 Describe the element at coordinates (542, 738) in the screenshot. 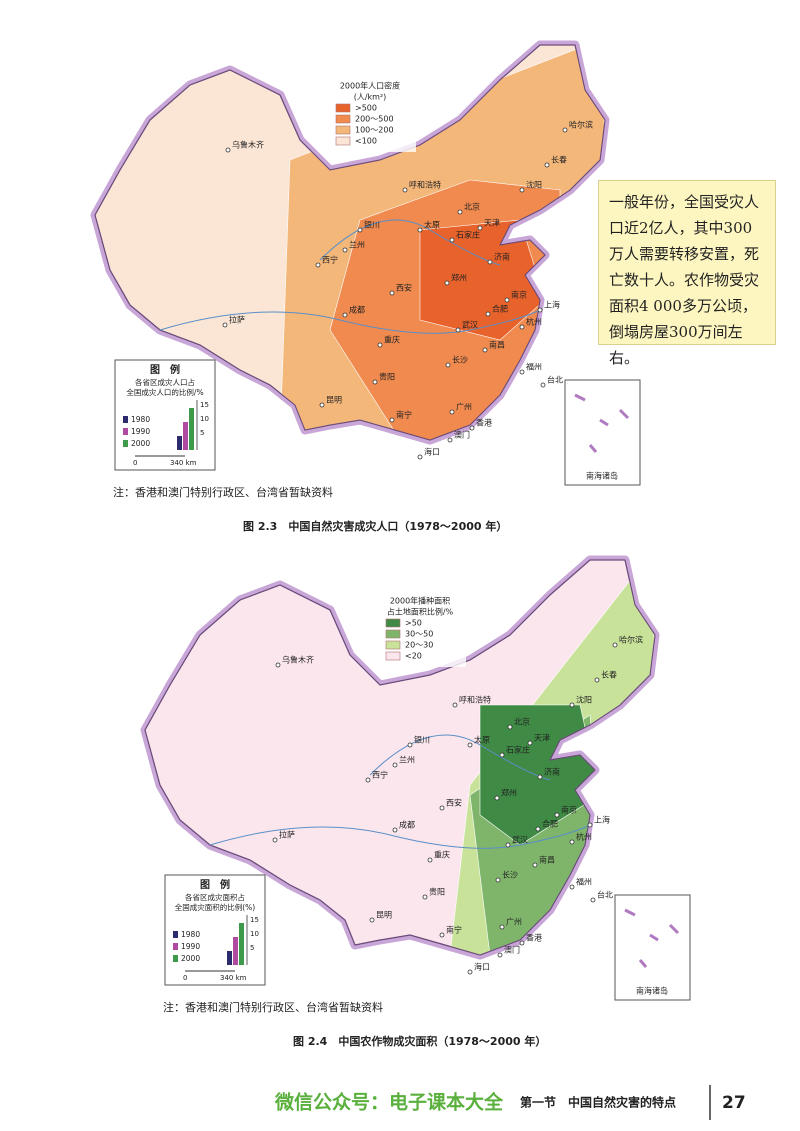

I see `city-label: 天津` at that location.